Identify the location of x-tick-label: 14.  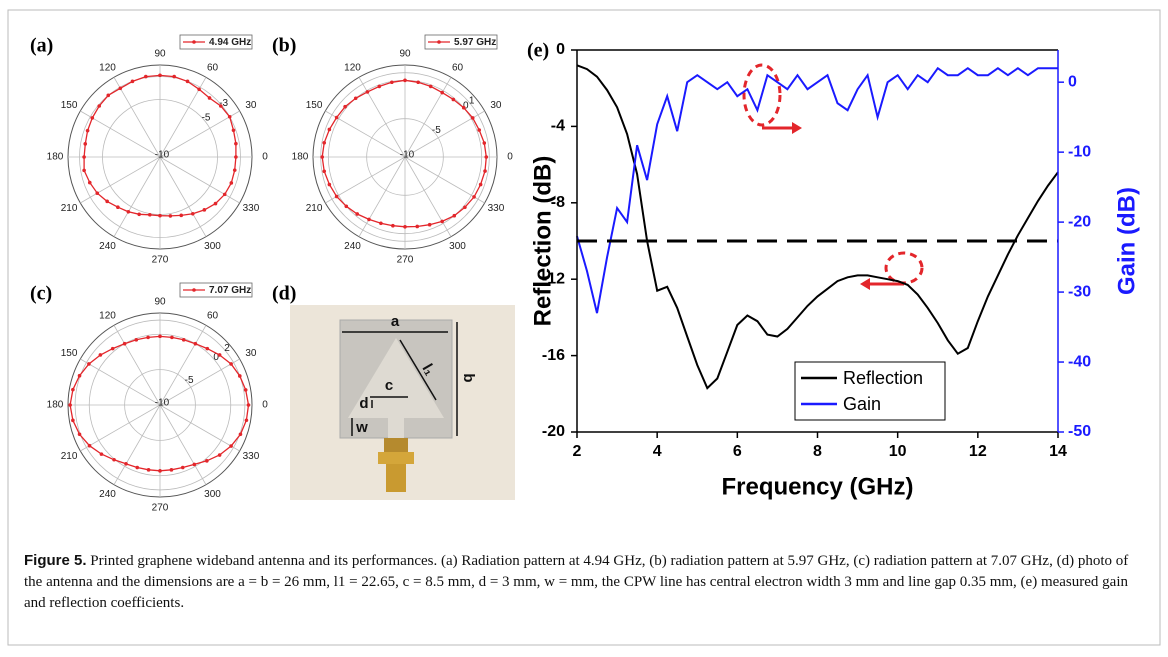
(1058, 451).